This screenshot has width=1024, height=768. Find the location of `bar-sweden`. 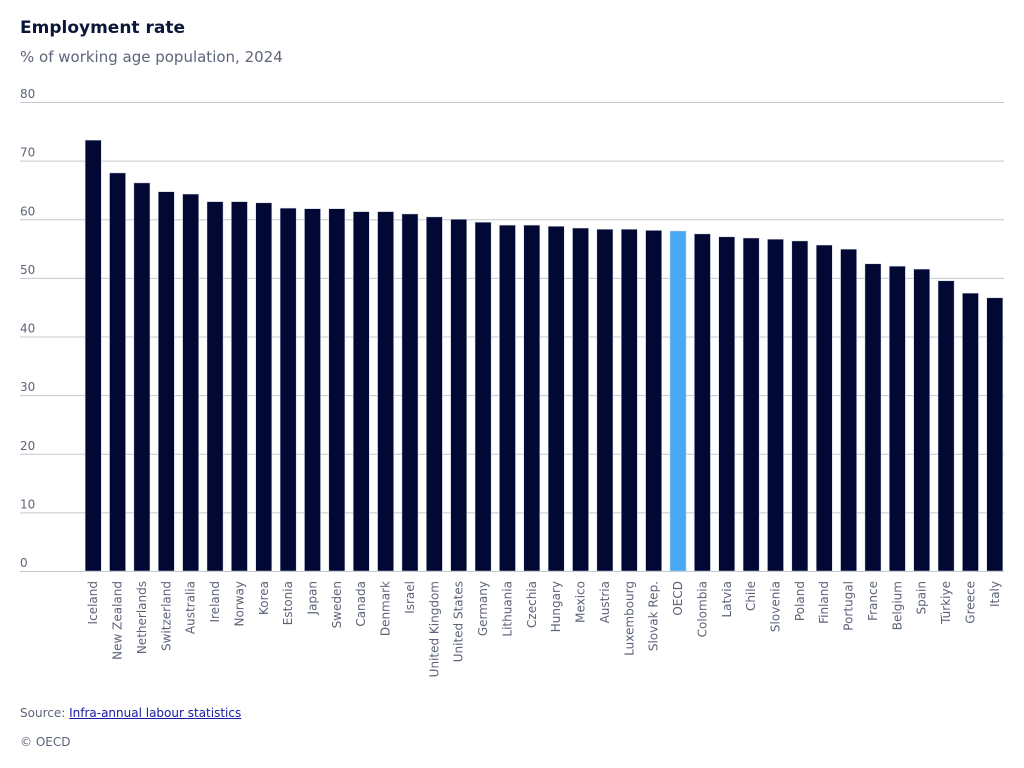

bar-sweden is located at coordinates (337, 390).